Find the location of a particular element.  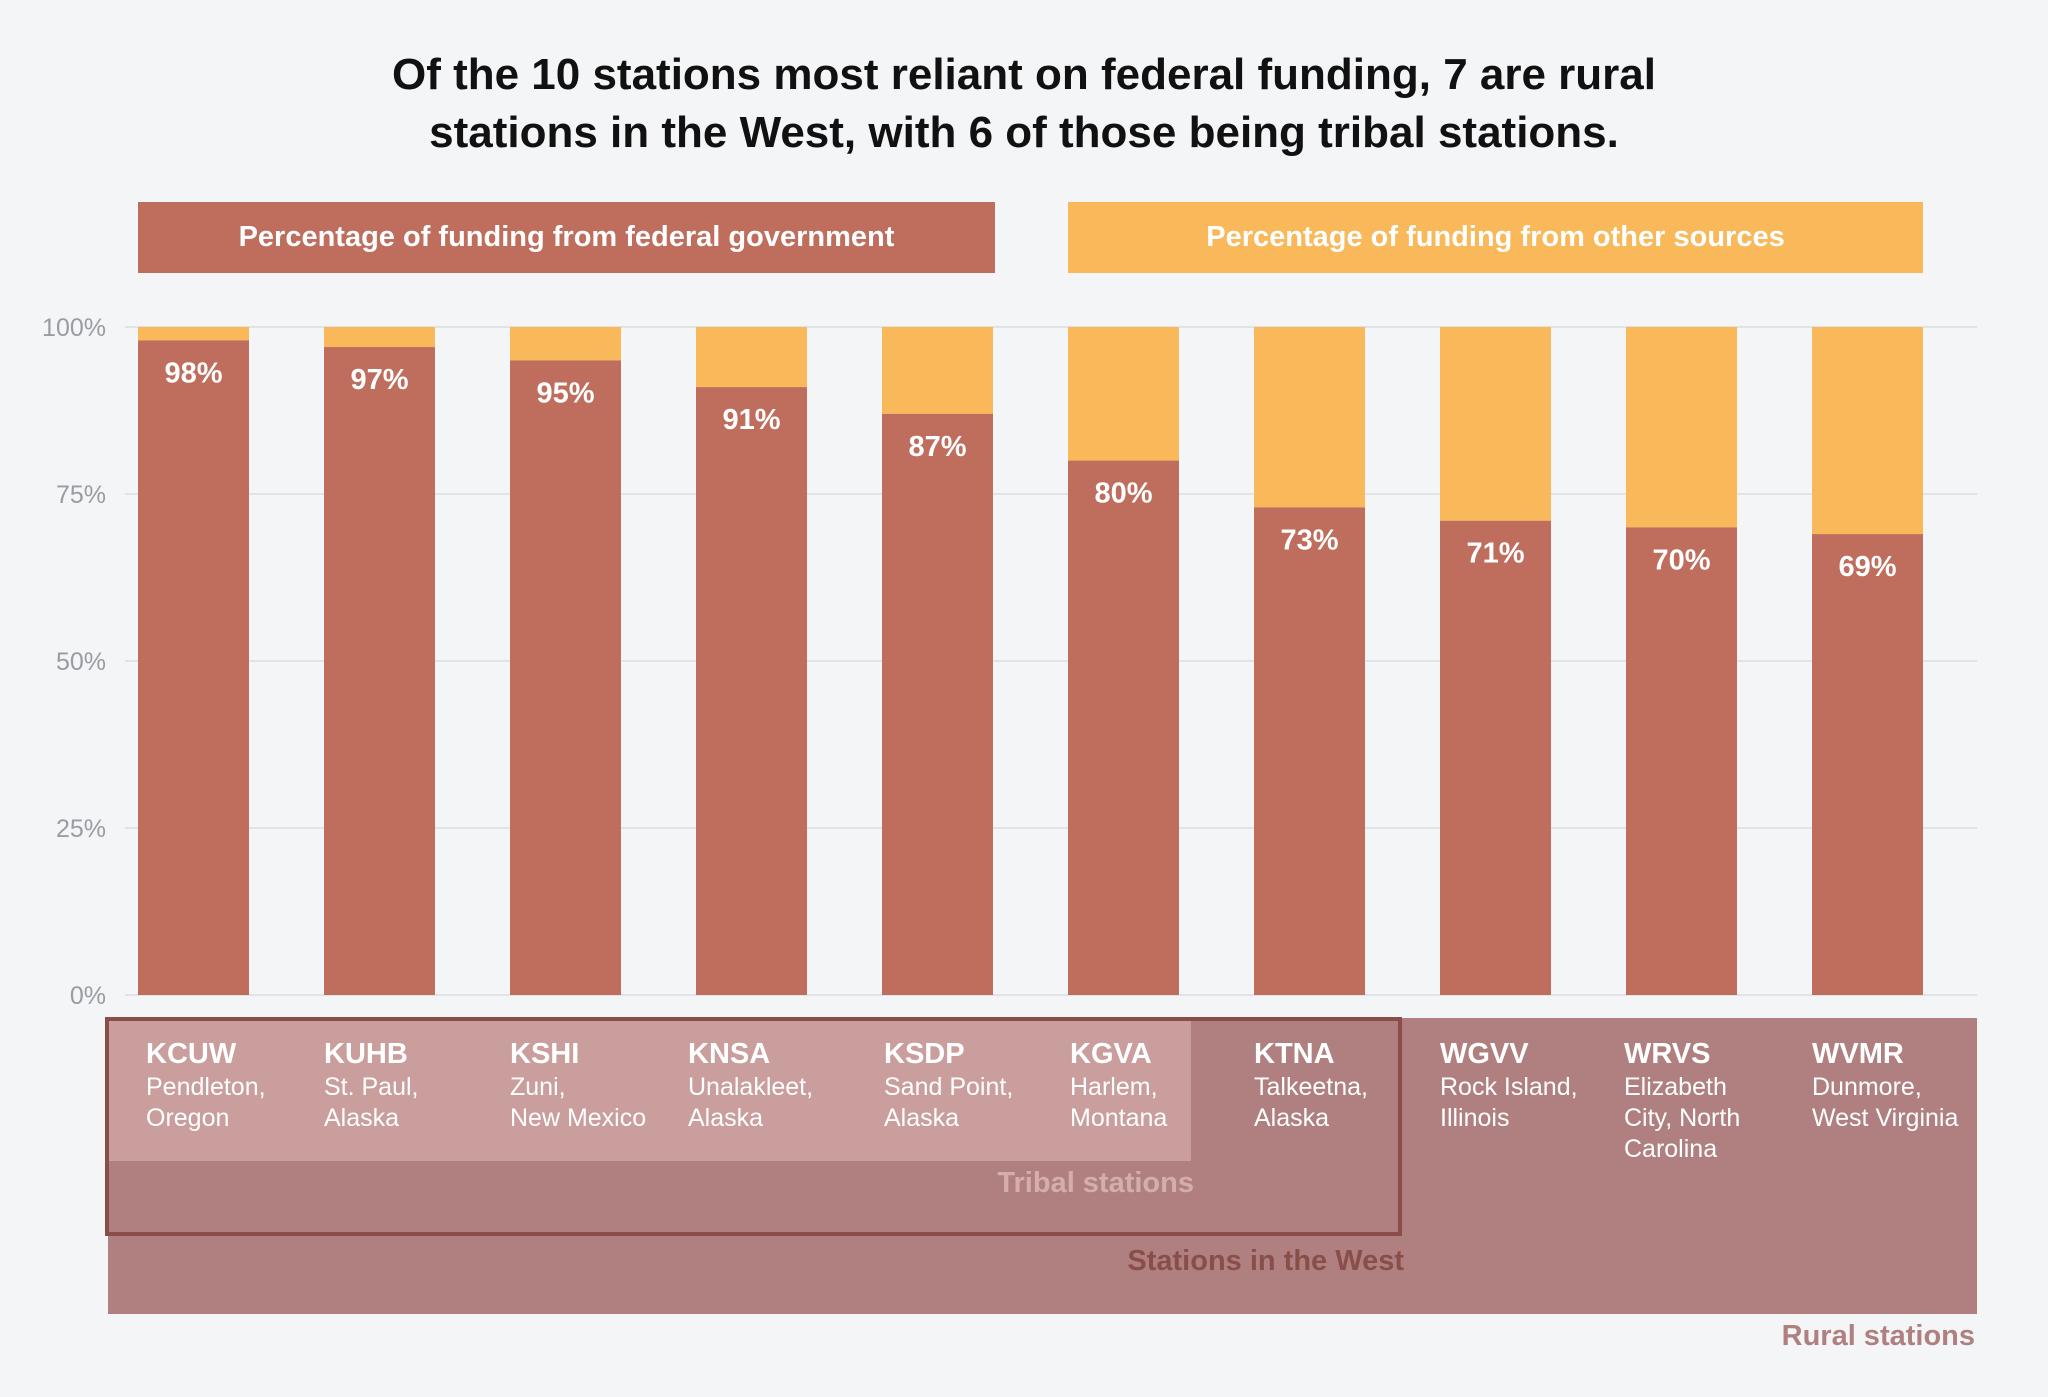

bar-data-label: 70% is located at coordinates (1681, 560).